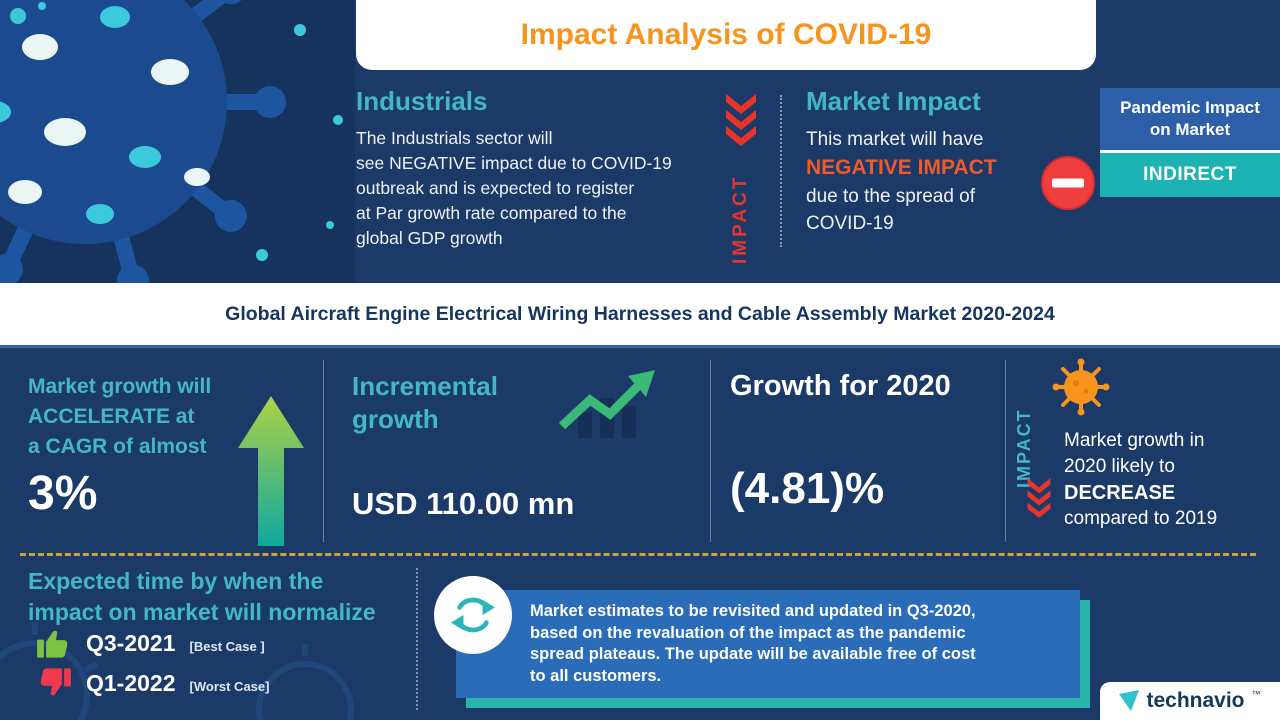 The image size is (1280, 720). What do you see at coordinates (1129, 700) in the screenshot?
I see `technavio-triangle-icon` at bounding box center [1129, 700].